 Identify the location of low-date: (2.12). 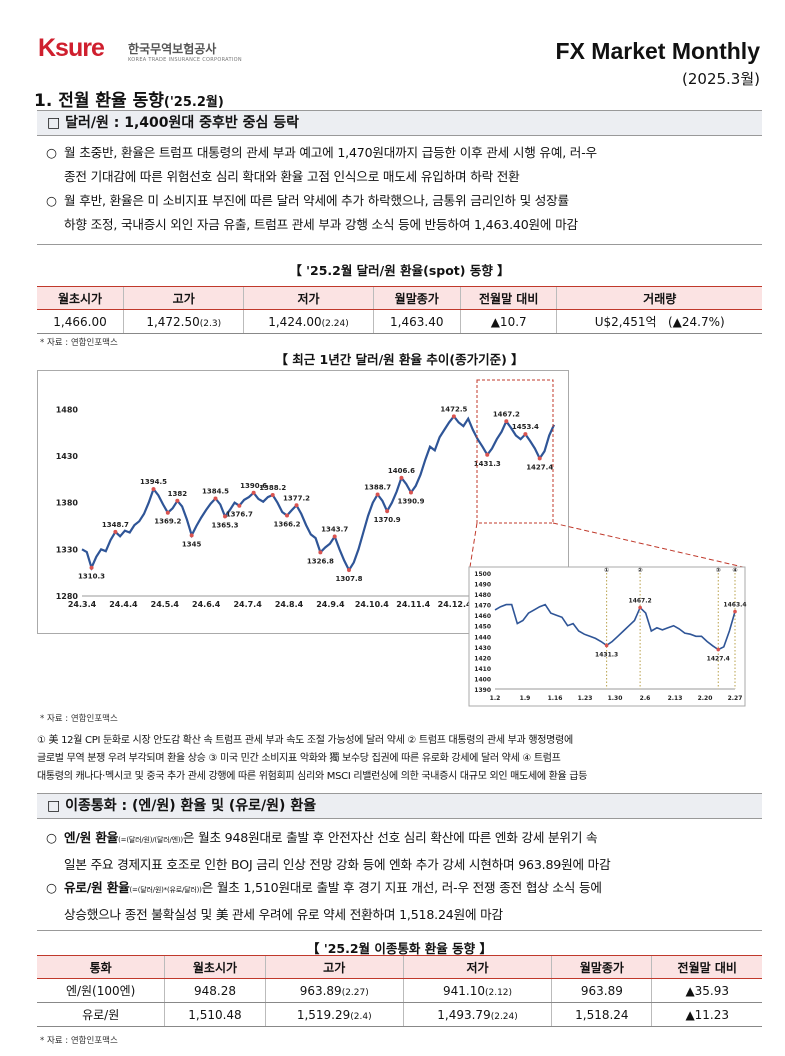
(498, 992).